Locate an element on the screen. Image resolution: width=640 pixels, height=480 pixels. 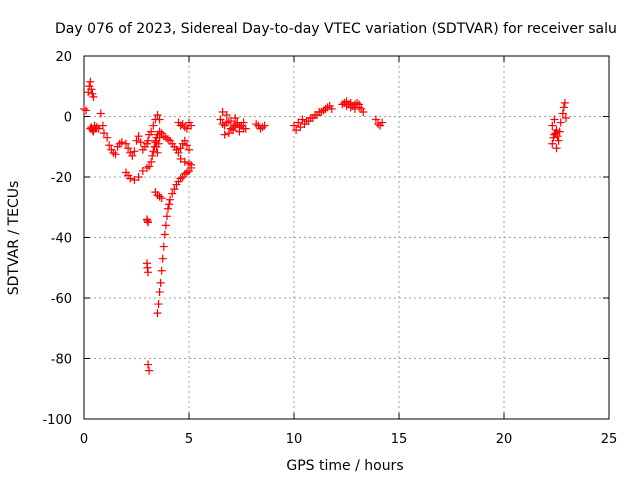
y-tick-label: -60 is located at coordinates (61, 299).